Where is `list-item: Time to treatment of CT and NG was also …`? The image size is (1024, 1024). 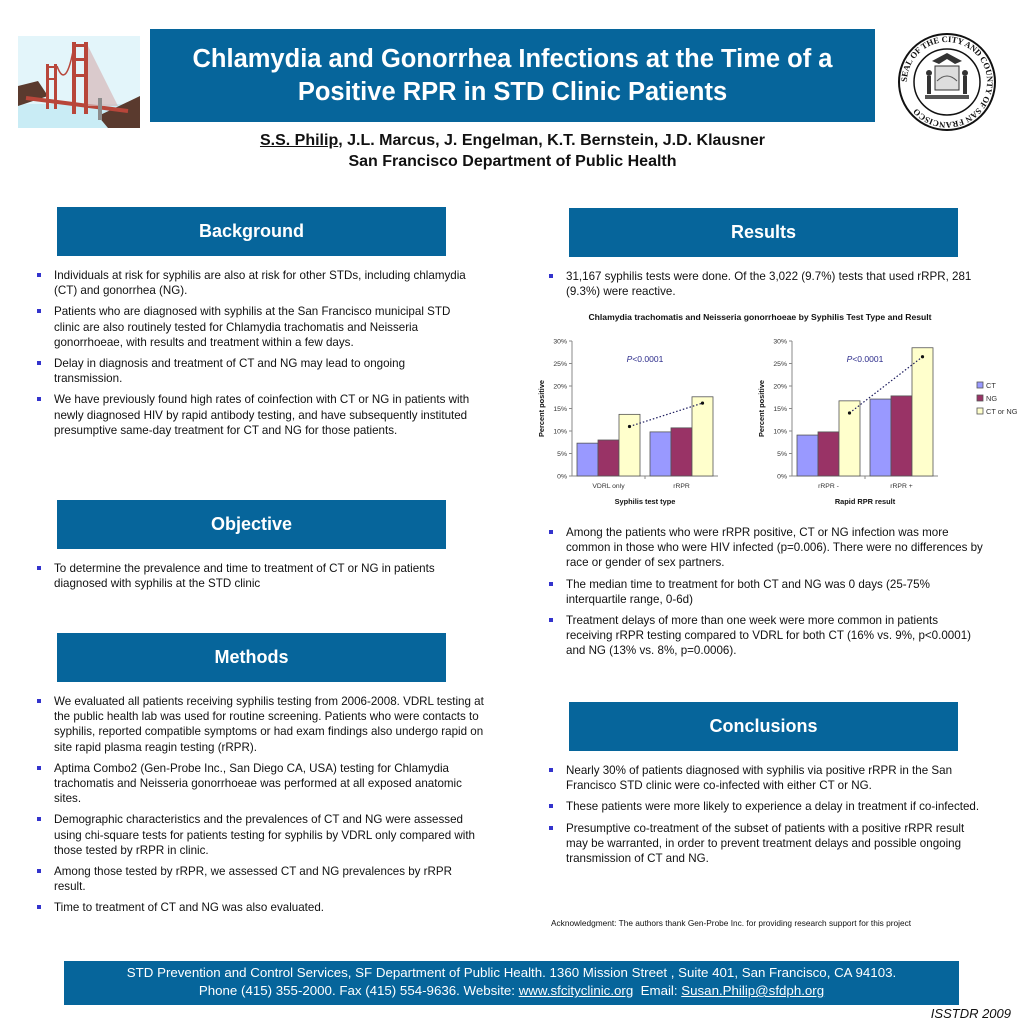
list-item: Time to treatment of CT and NG was also … is located at coordinates (259, 907).